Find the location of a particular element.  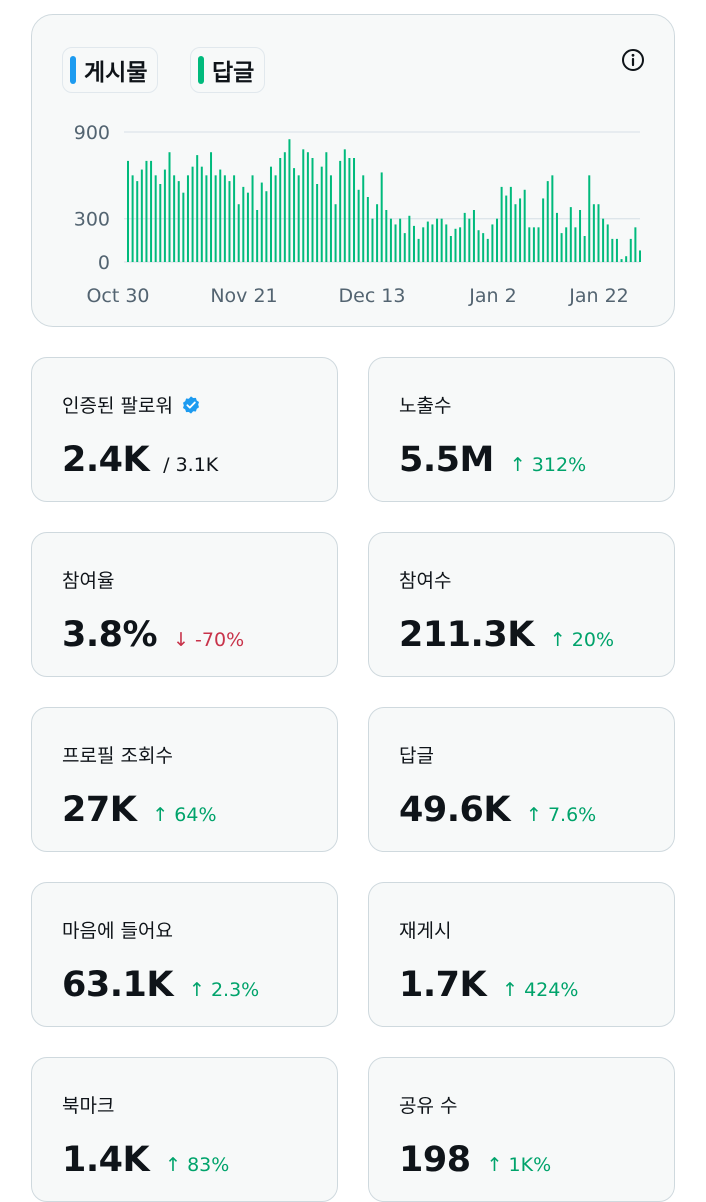

stat-card: 참여수 211.3K ↑ 20% is located at coordinates (521, 604).